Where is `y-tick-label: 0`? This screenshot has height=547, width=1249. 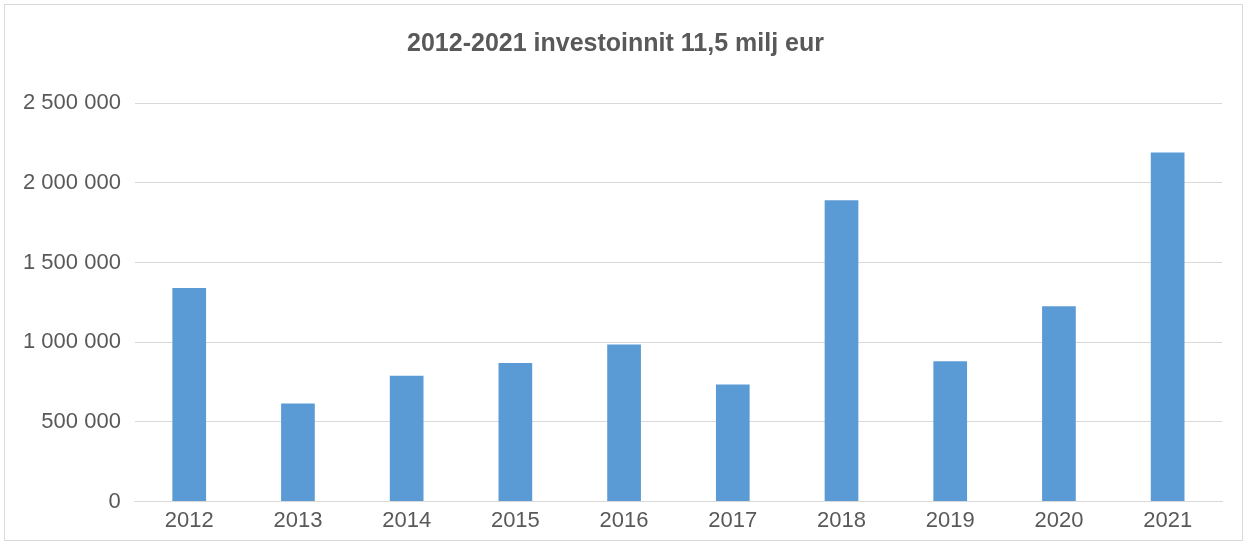
y-tick-label: 0 is located at coordinates (114, 500).